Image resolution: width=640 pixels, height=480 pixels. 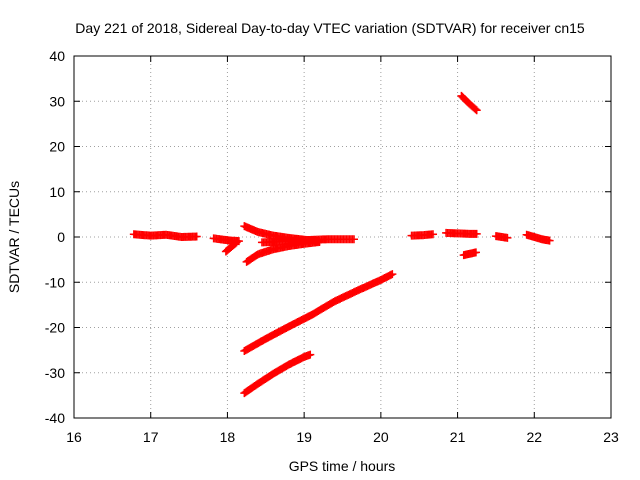 I want to click on x-axis-label: GPS time / hours, so click(x=342, y=466).